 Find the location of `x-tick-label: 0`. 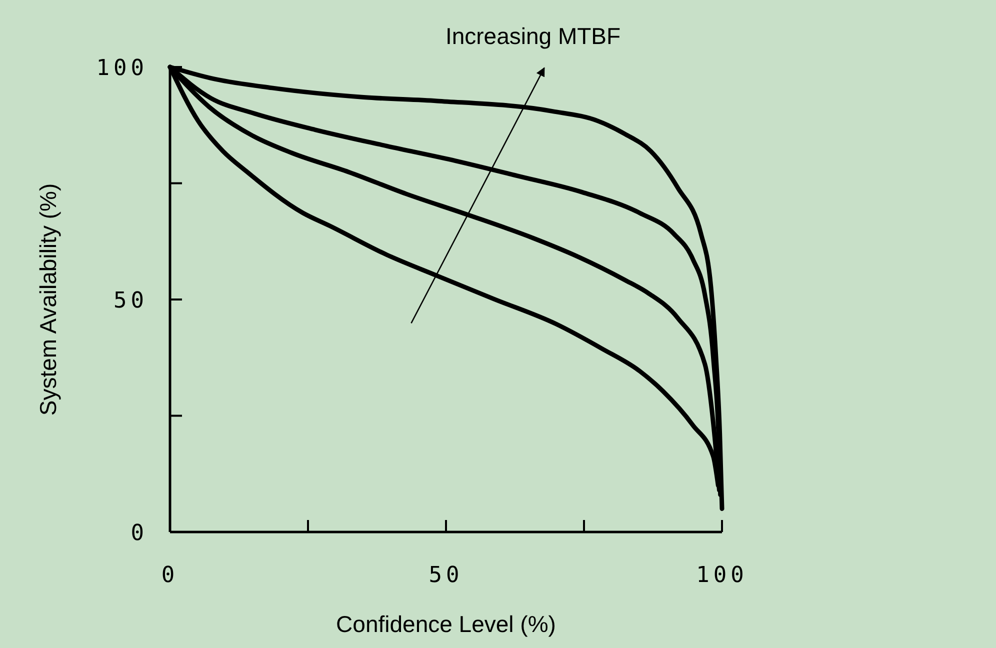

x-tick-label: 0 is located at coordinates (170, 575).